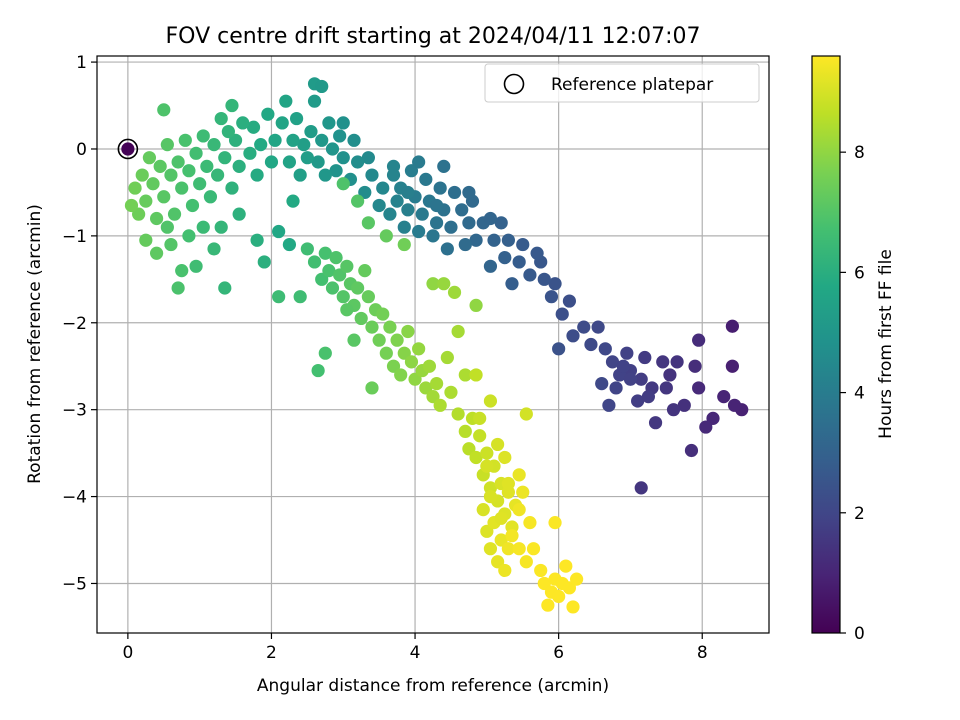  What do you see at coordinates (74, 237) in the screenshot?
I see `y-tick-label: −1` at bounding box center [74, 237].